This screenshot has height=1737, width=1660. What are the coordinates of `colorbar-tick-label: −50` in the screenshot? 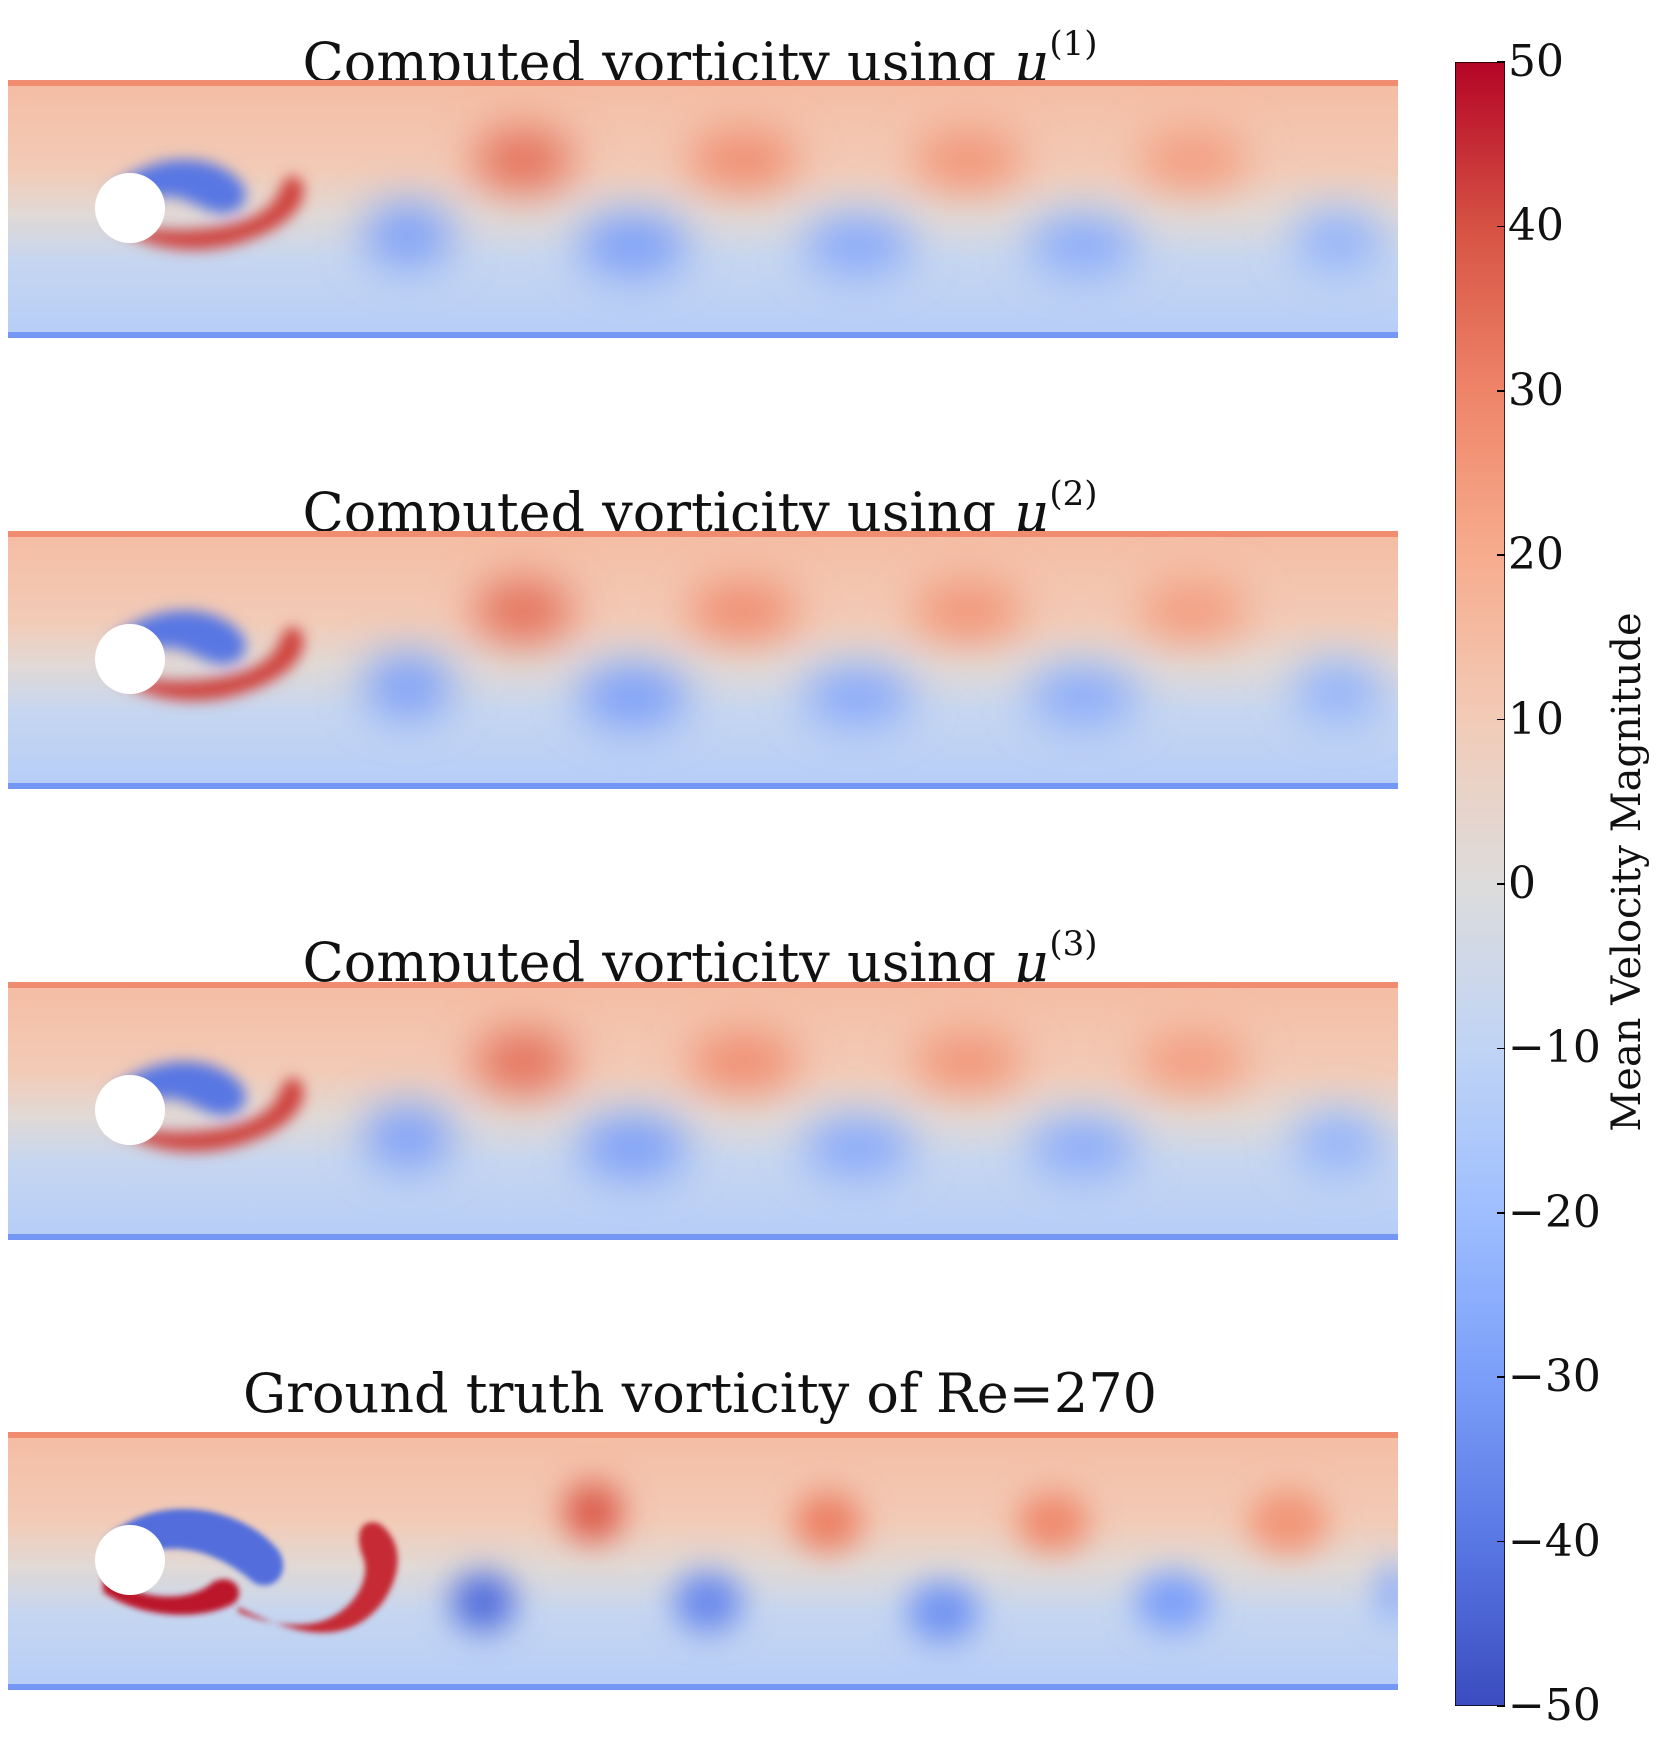 It's located at (1554, 1705).